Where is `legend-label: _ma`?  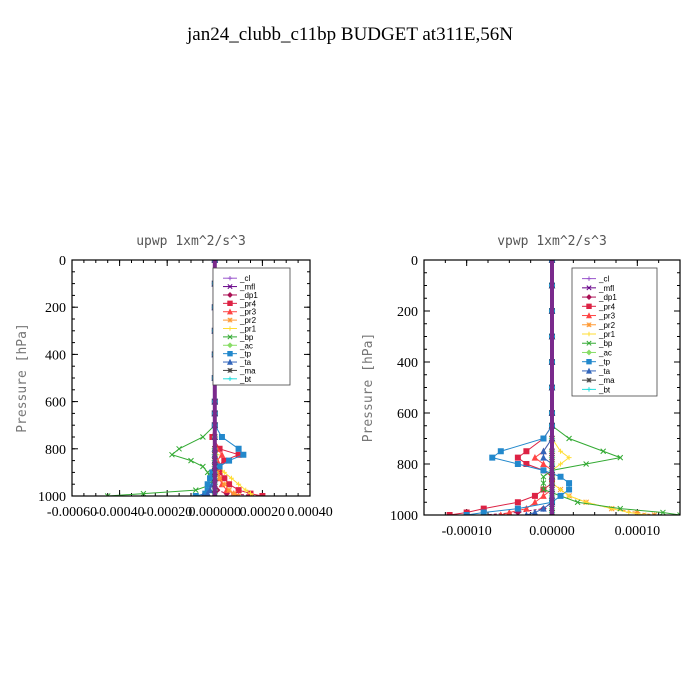 legend-label: _ma is located at coordinates (606, 380).